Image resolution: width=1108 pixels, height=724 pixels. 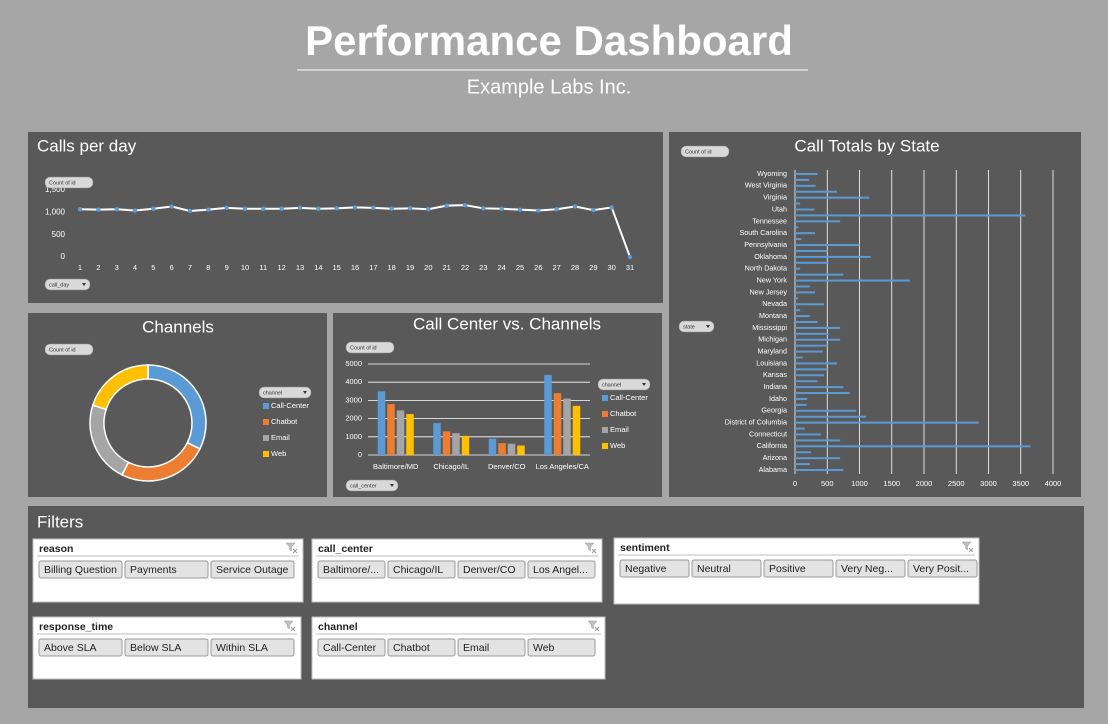 What do you see at coordinates (1053, 483) in the screenshot?
I see `x-tick-label: 4000` at bounding box center [1053, 483].